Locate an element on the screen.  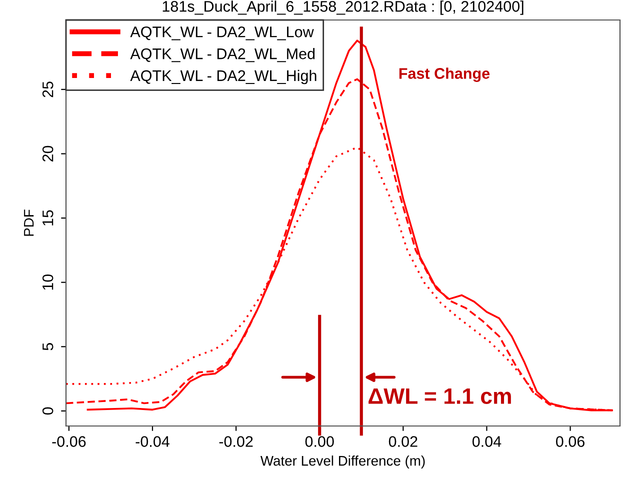
y-tick-label: 20 is located at coordinates (48, 154).